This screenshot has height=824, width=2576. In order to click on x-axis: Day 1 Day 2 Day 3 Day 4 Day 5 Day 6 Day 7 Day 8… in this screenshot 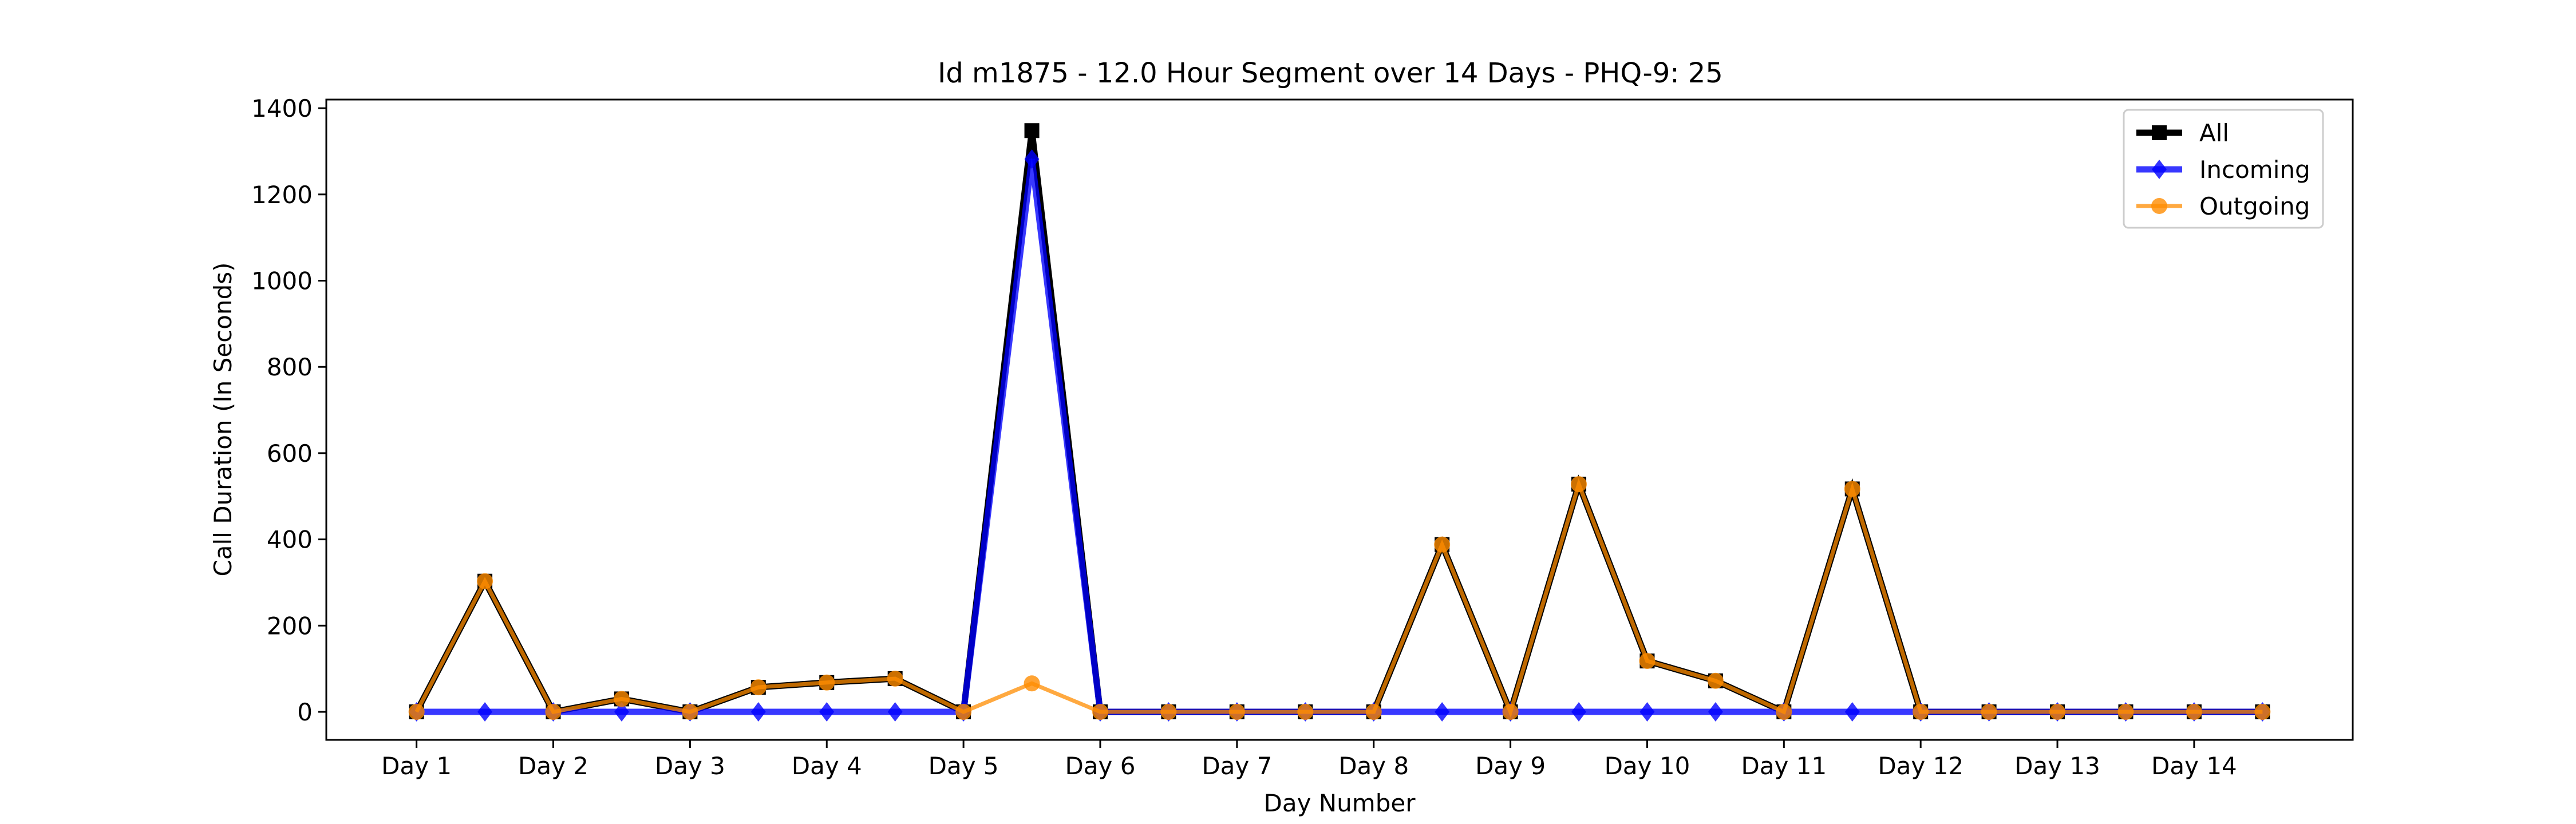, I will do `click(1309, 760)`.